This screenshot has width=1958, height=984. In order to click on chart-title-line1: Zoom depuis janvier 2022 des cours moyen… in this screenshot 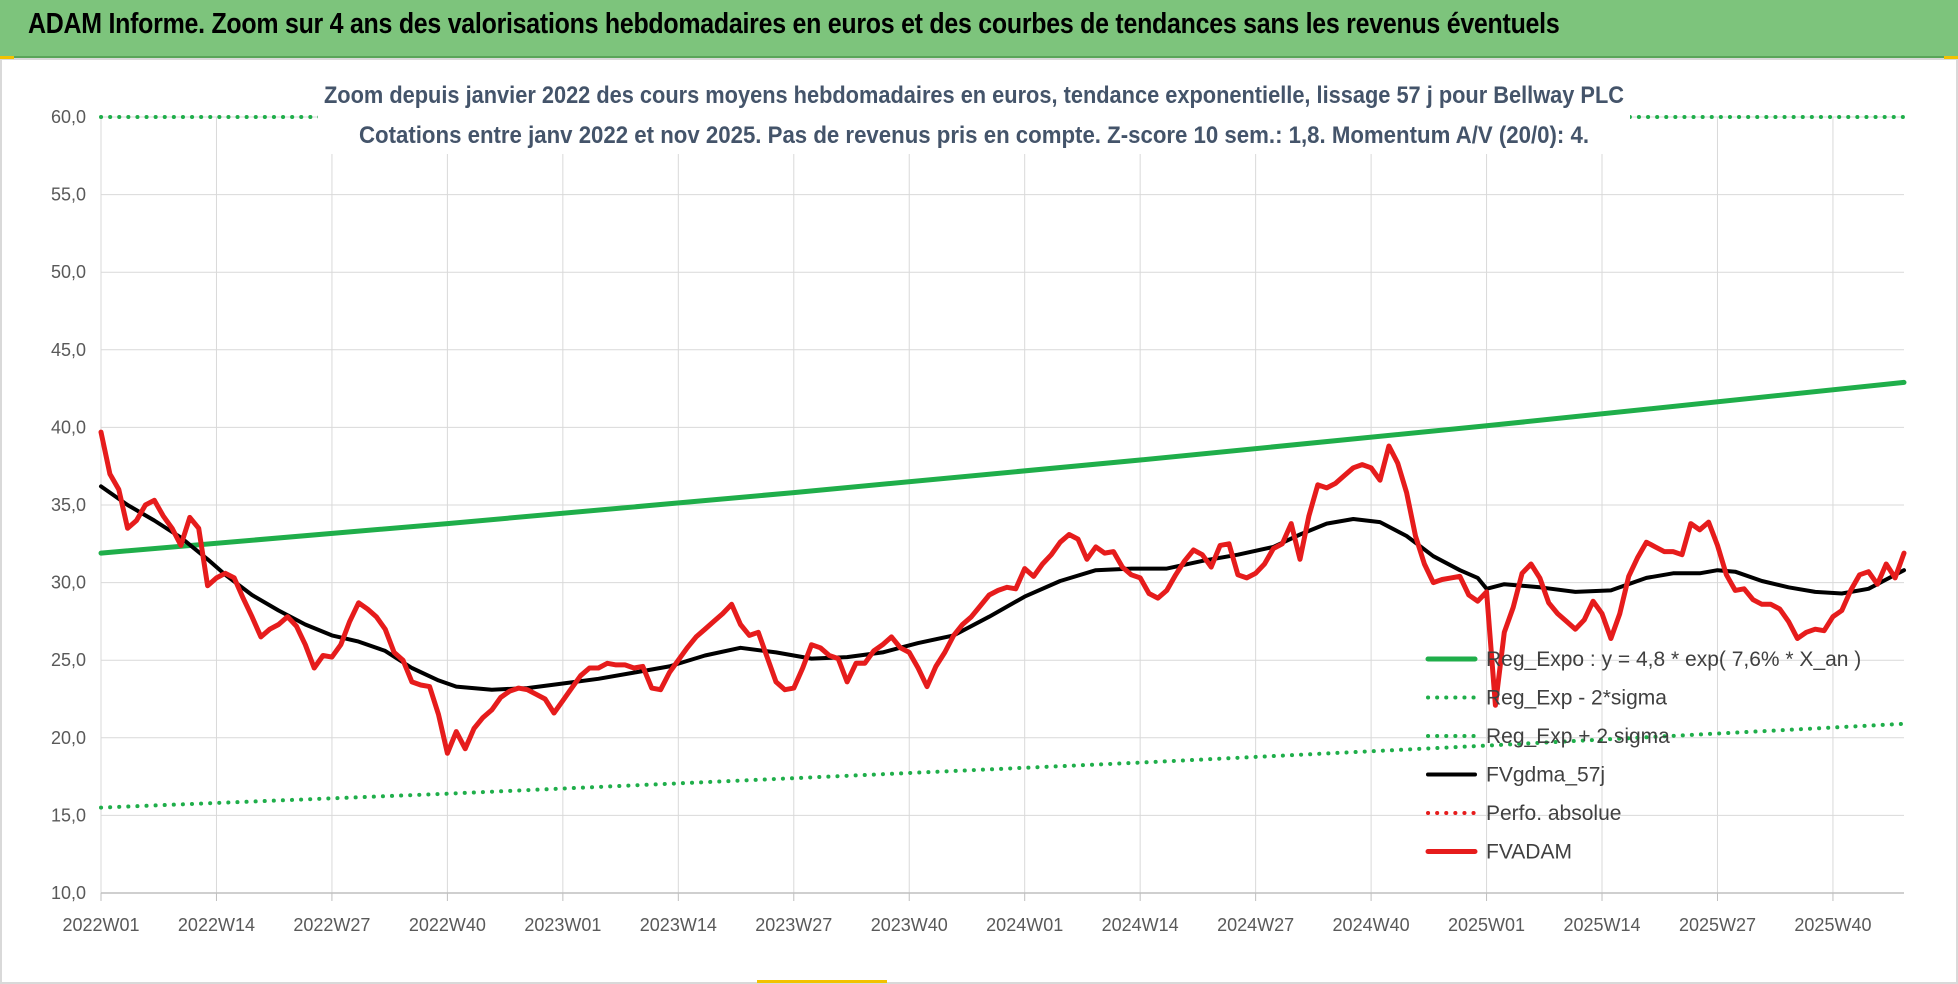, I will do `click(974, 95)`.